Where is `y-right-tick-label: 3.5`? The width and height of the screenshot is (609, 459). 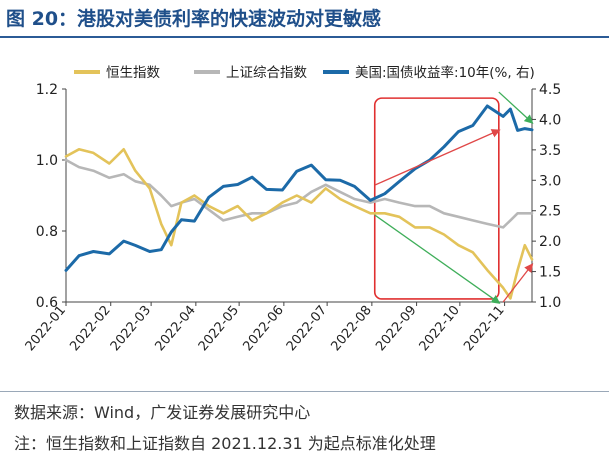
y-right-tick-label: 3.5 is located at coordinates (550, 151).